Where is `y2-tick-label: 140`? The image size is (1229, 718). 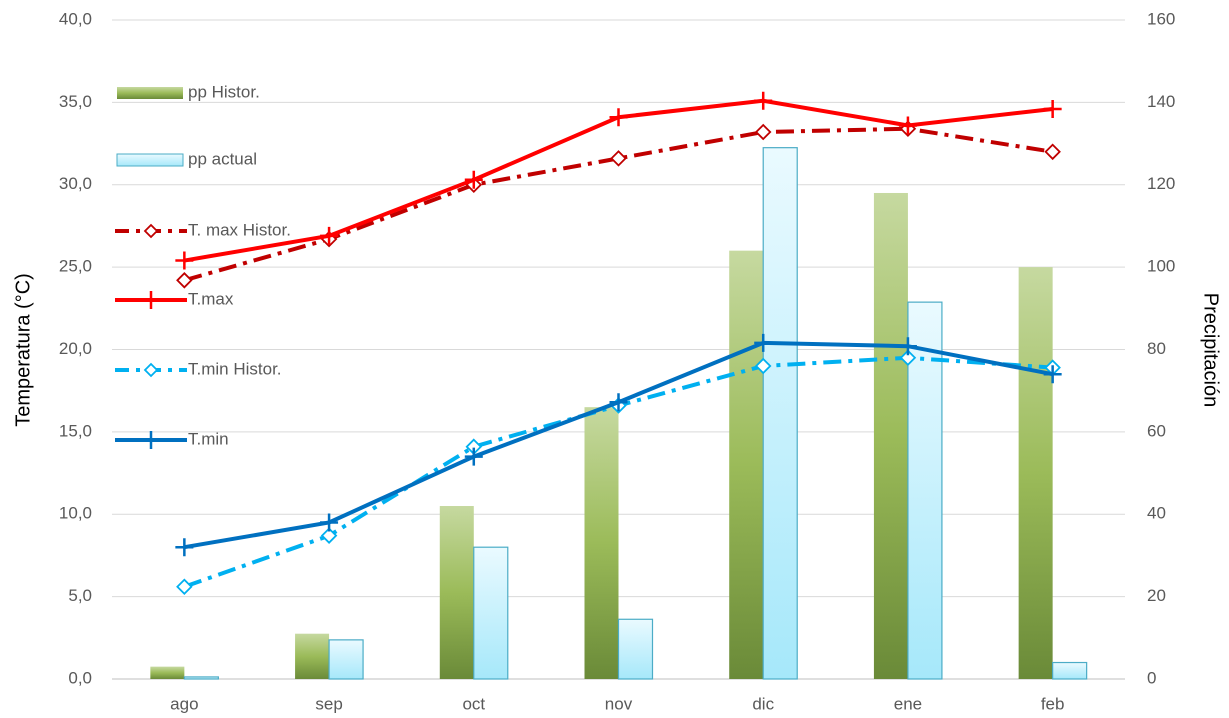 y2-tick-label: 140 is located at coordinates (1161, 101).